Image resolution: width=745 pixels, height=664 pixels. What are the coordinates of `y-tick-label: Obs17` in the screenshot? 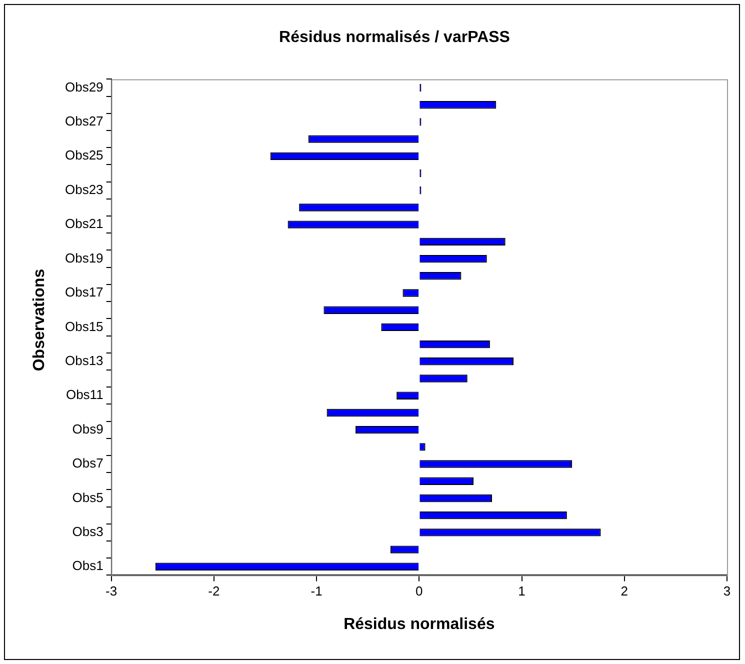 It's located at (84, 292).